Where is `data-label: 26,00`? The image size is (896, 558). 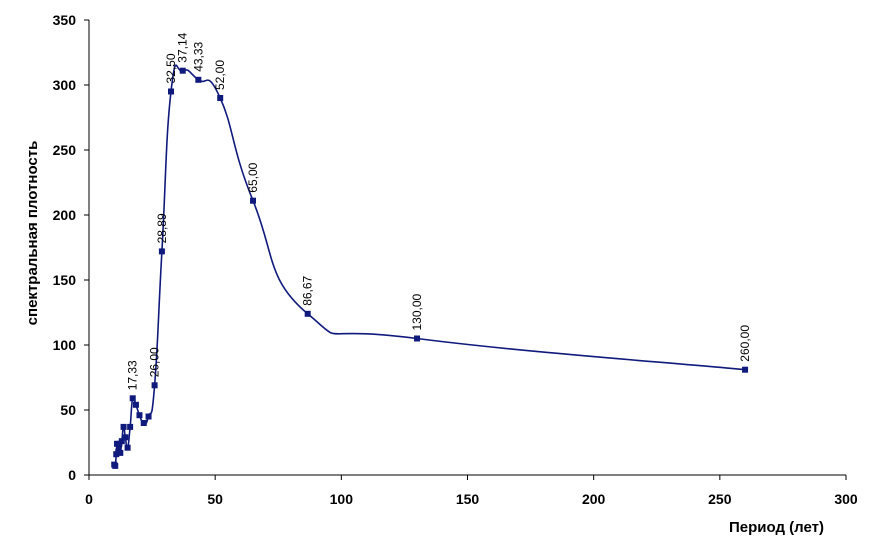 data-label: 26,00 is located at coordinates (155, 362).